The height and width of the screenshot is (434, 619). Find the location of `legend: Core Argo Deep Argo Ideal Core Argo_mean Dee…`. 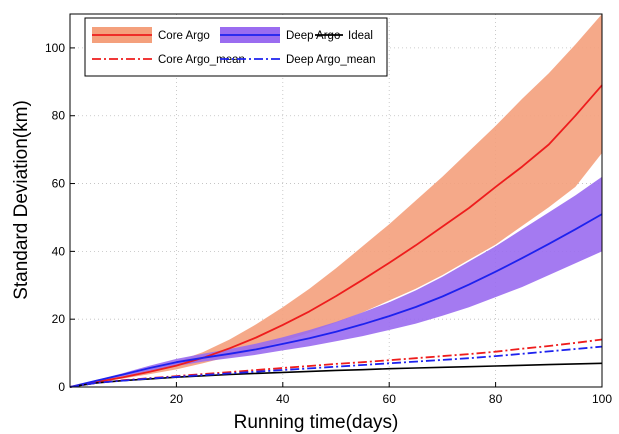

legend: Core Argo Deep Argo Ideal Core Argo_mean Dee… is located at coordinates (236, 47).